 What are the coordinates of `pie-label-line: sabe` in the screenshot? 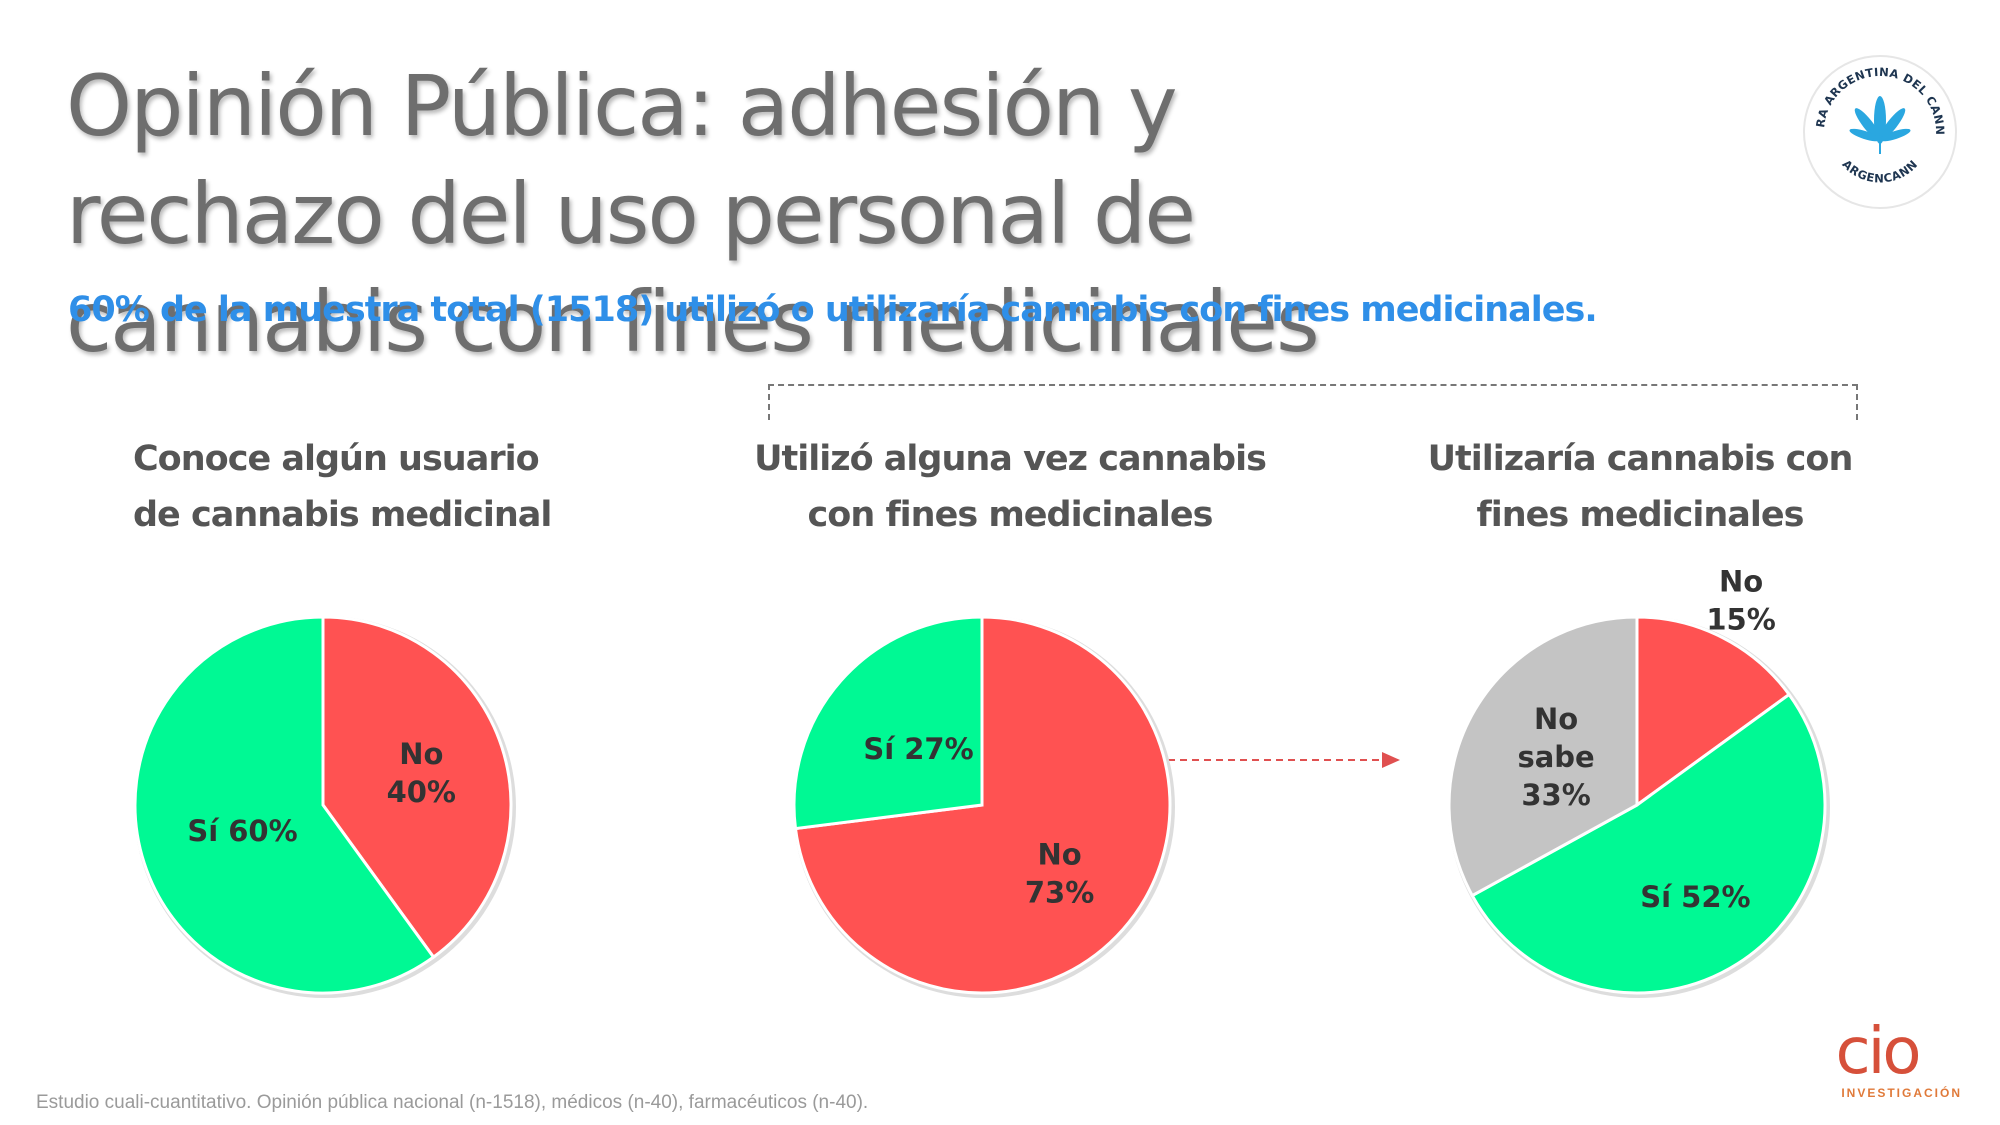 It's located at (1555, 757).